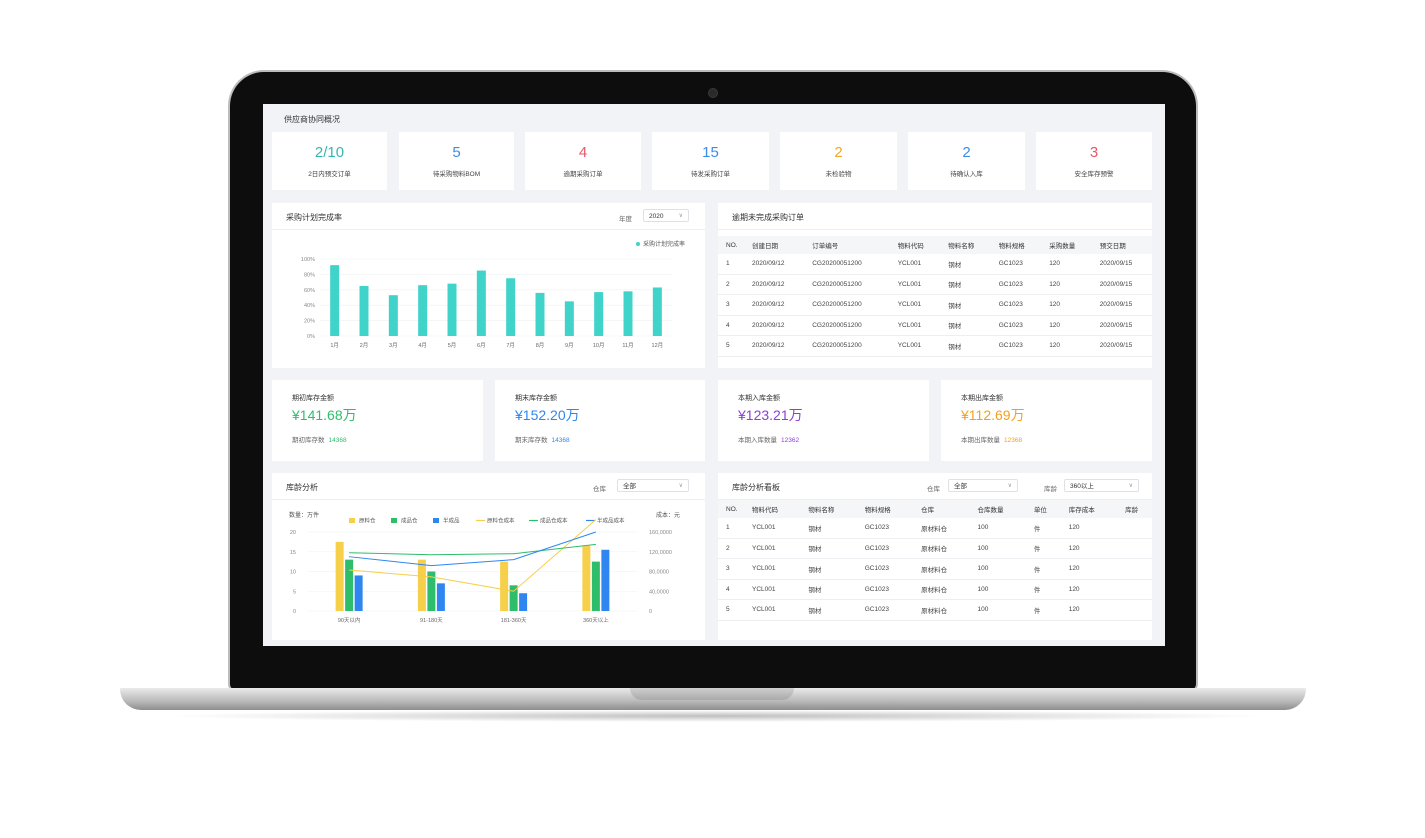 The image size is (1425, 838). Describe the element at coordinates (542, 439) in the screenshot. I see `amount-sub: 期末库存数 14368` at that location.